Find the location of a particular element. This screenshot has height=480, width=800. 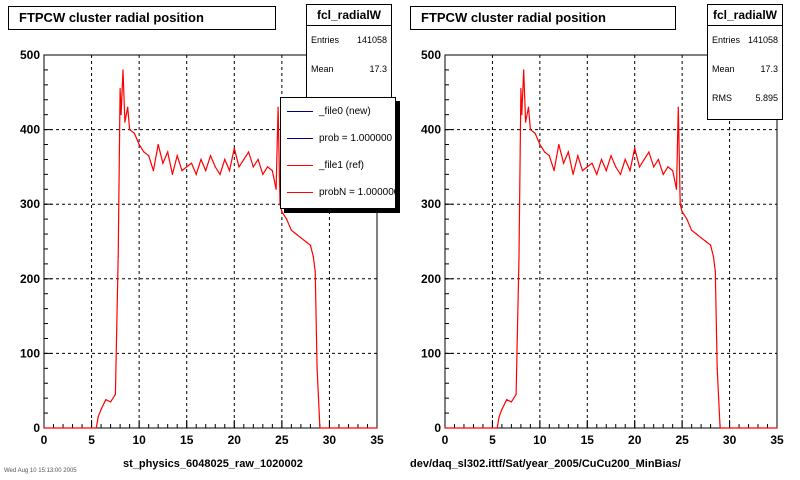

y-tick-label: 100 is located at coordinates (431, 353).